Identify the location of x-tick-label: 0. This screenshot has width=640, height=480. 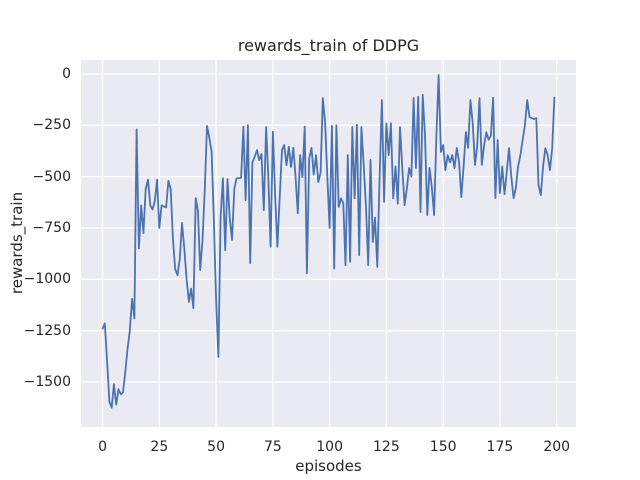
(103, 447).